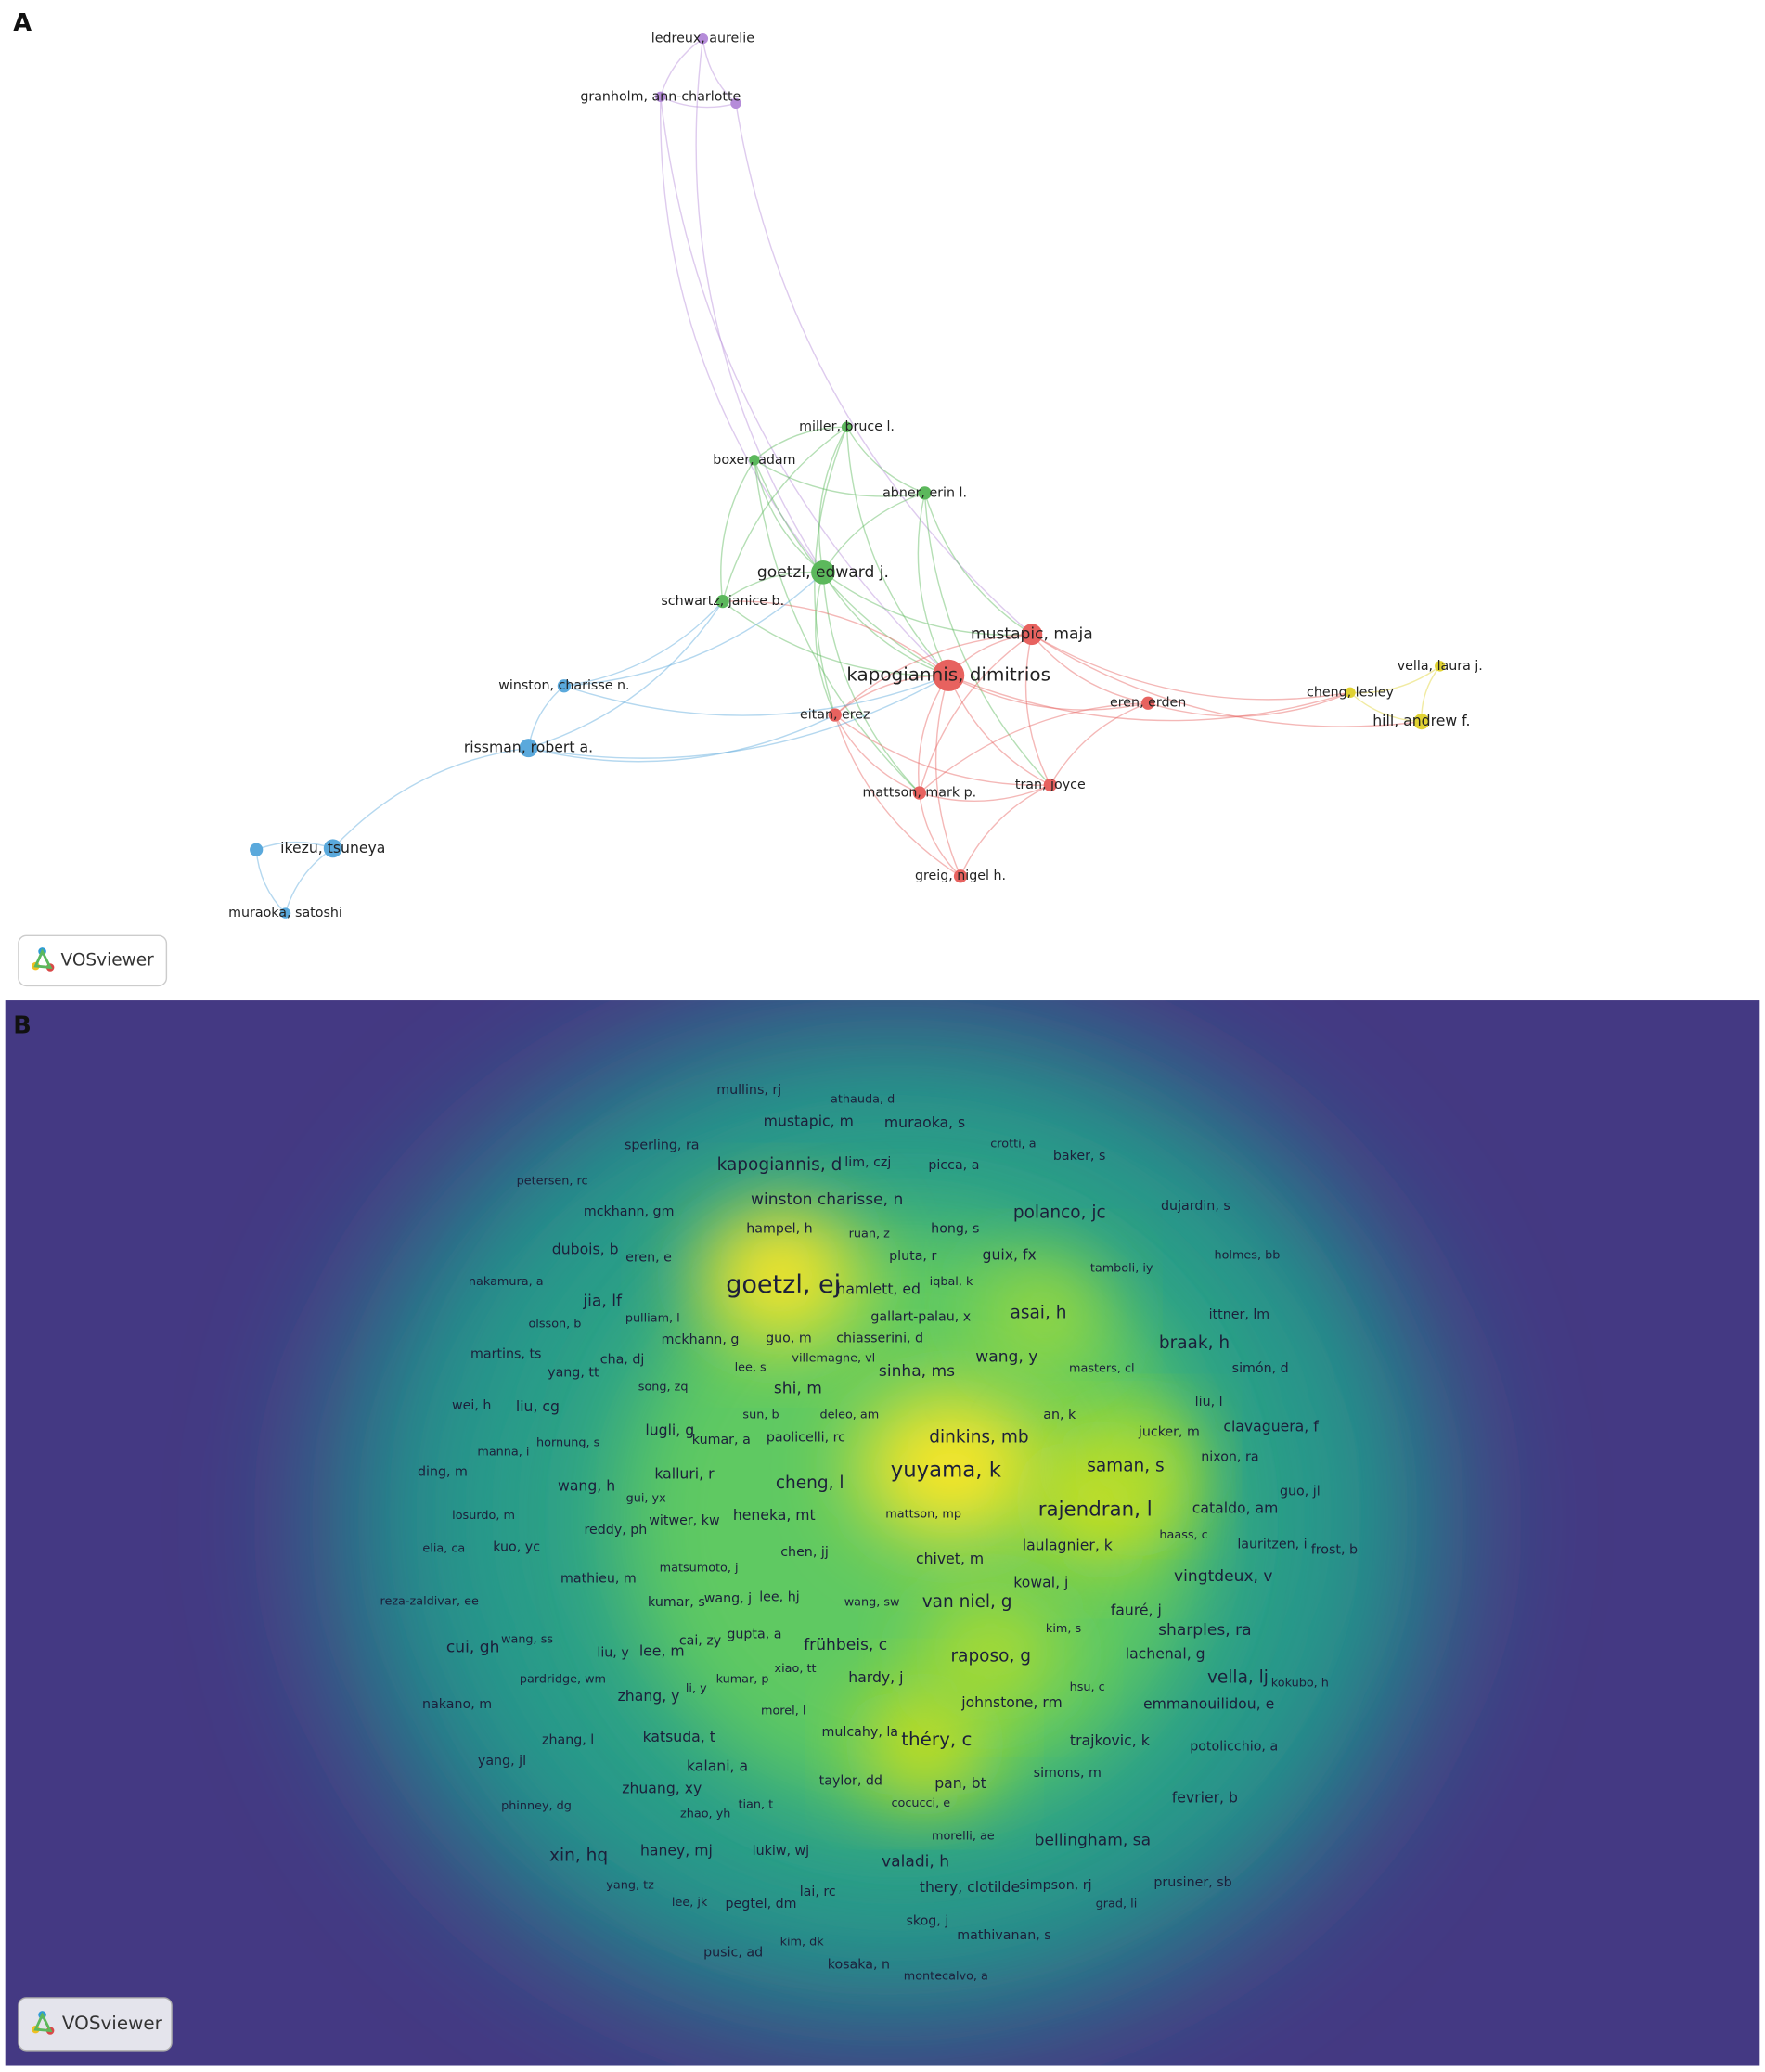 This screenshot has height=2072, width=1765. What do you see at coordinates (1148, 703) in the screenshot?
I see `node-label: eren, erden` at bounding box center [1148, 703].